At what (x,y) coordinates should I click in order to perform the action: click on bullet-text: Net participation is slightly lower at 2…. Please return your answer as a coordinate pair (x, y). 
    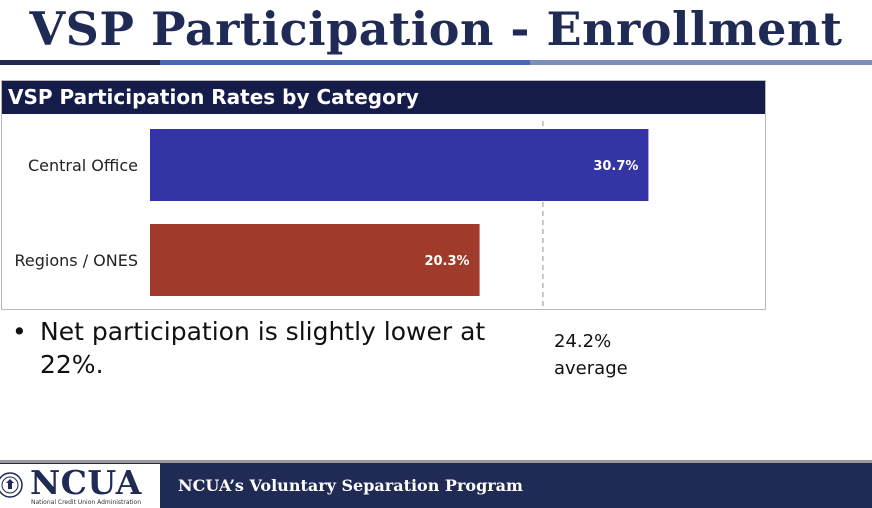
    Looking at the image, I should click on (263, 348).